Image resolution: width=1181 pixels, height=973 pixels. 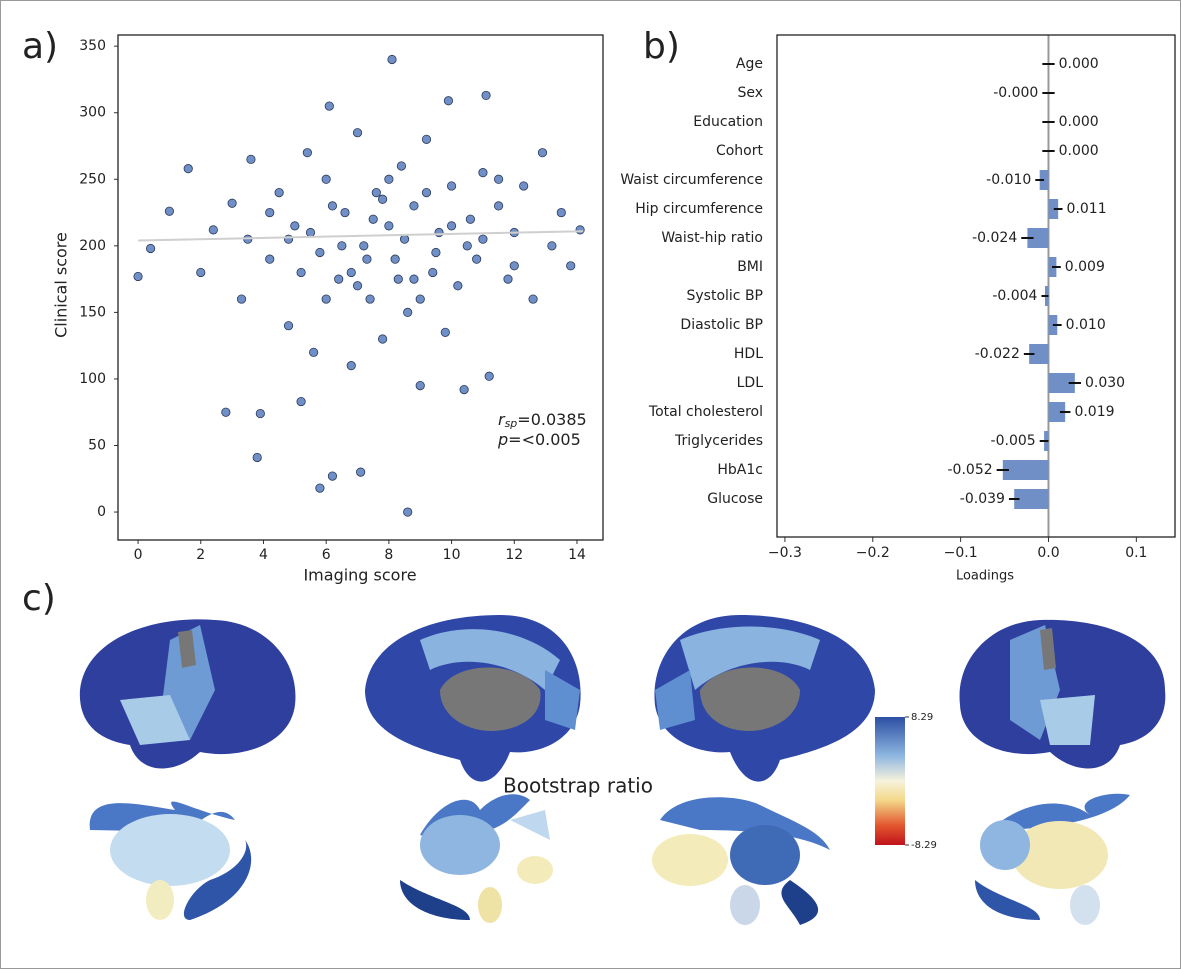 What do you see at coordinates (712, 238) in the screenshot?
I see `category-label: Waist-hip ratio` at bounding box center [712, 238].